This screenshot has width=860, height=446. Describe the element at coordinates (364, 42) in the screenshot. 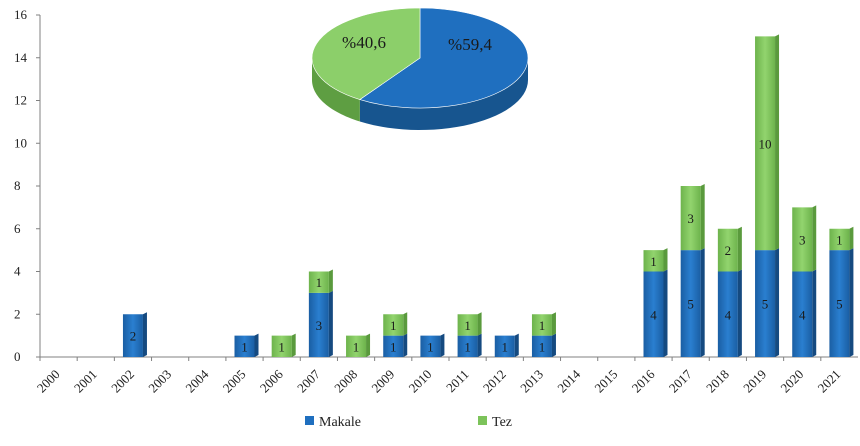

I see `pie-label-tez: %40,6` at that location.